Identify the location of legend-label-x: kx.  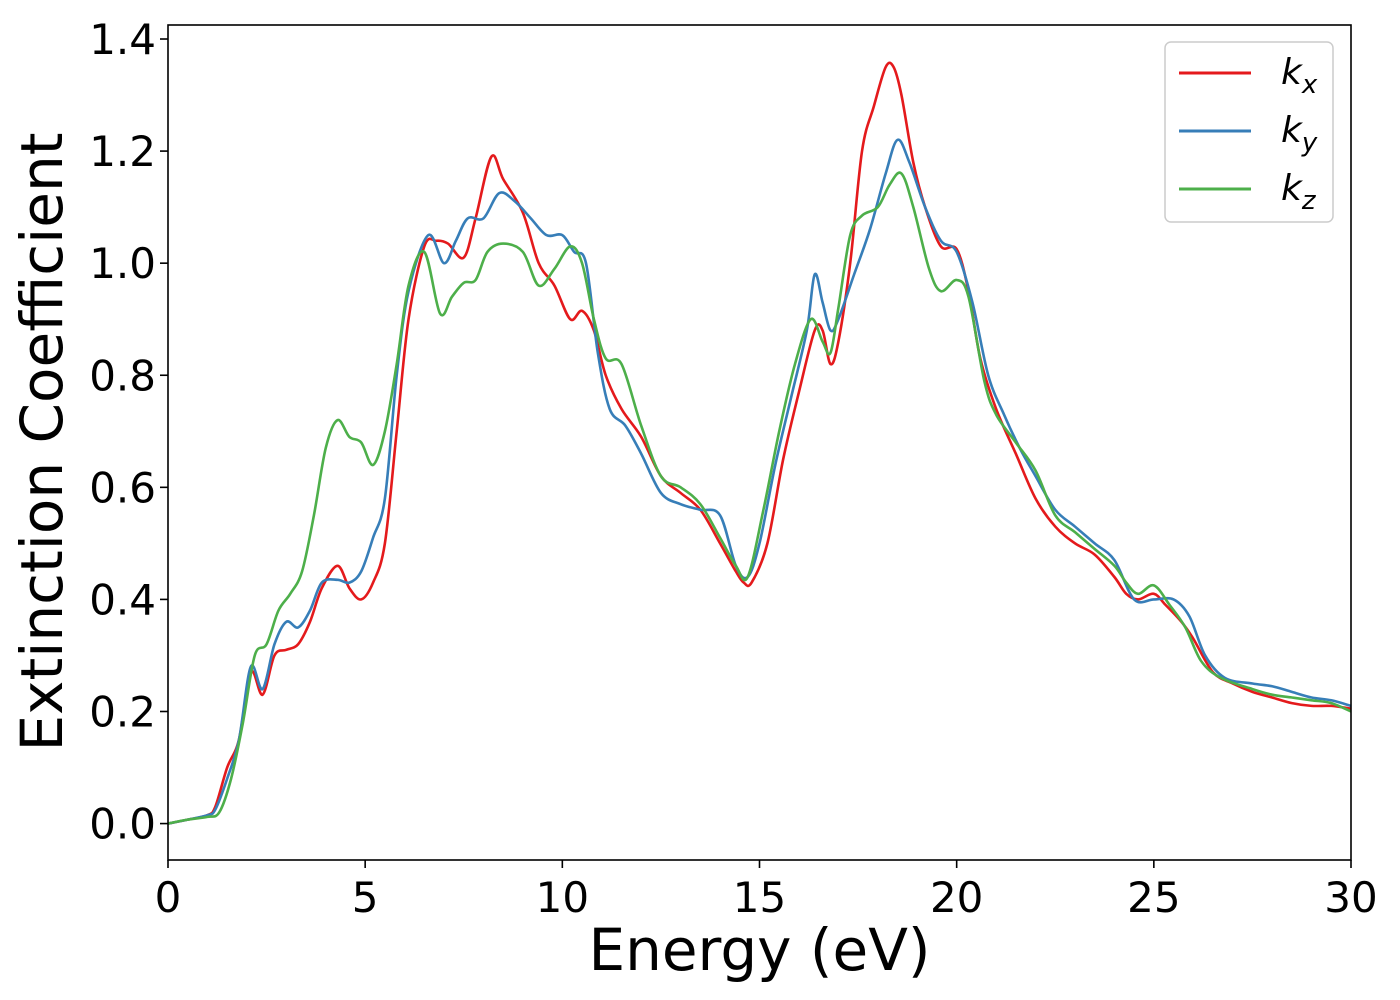
(1299, 76).